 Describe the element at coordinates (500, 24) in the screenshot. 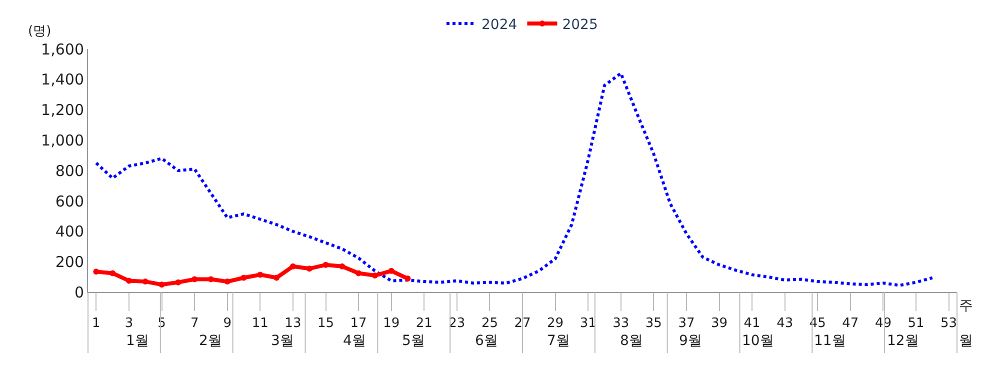

I see `legend-label: 2024` at that location.